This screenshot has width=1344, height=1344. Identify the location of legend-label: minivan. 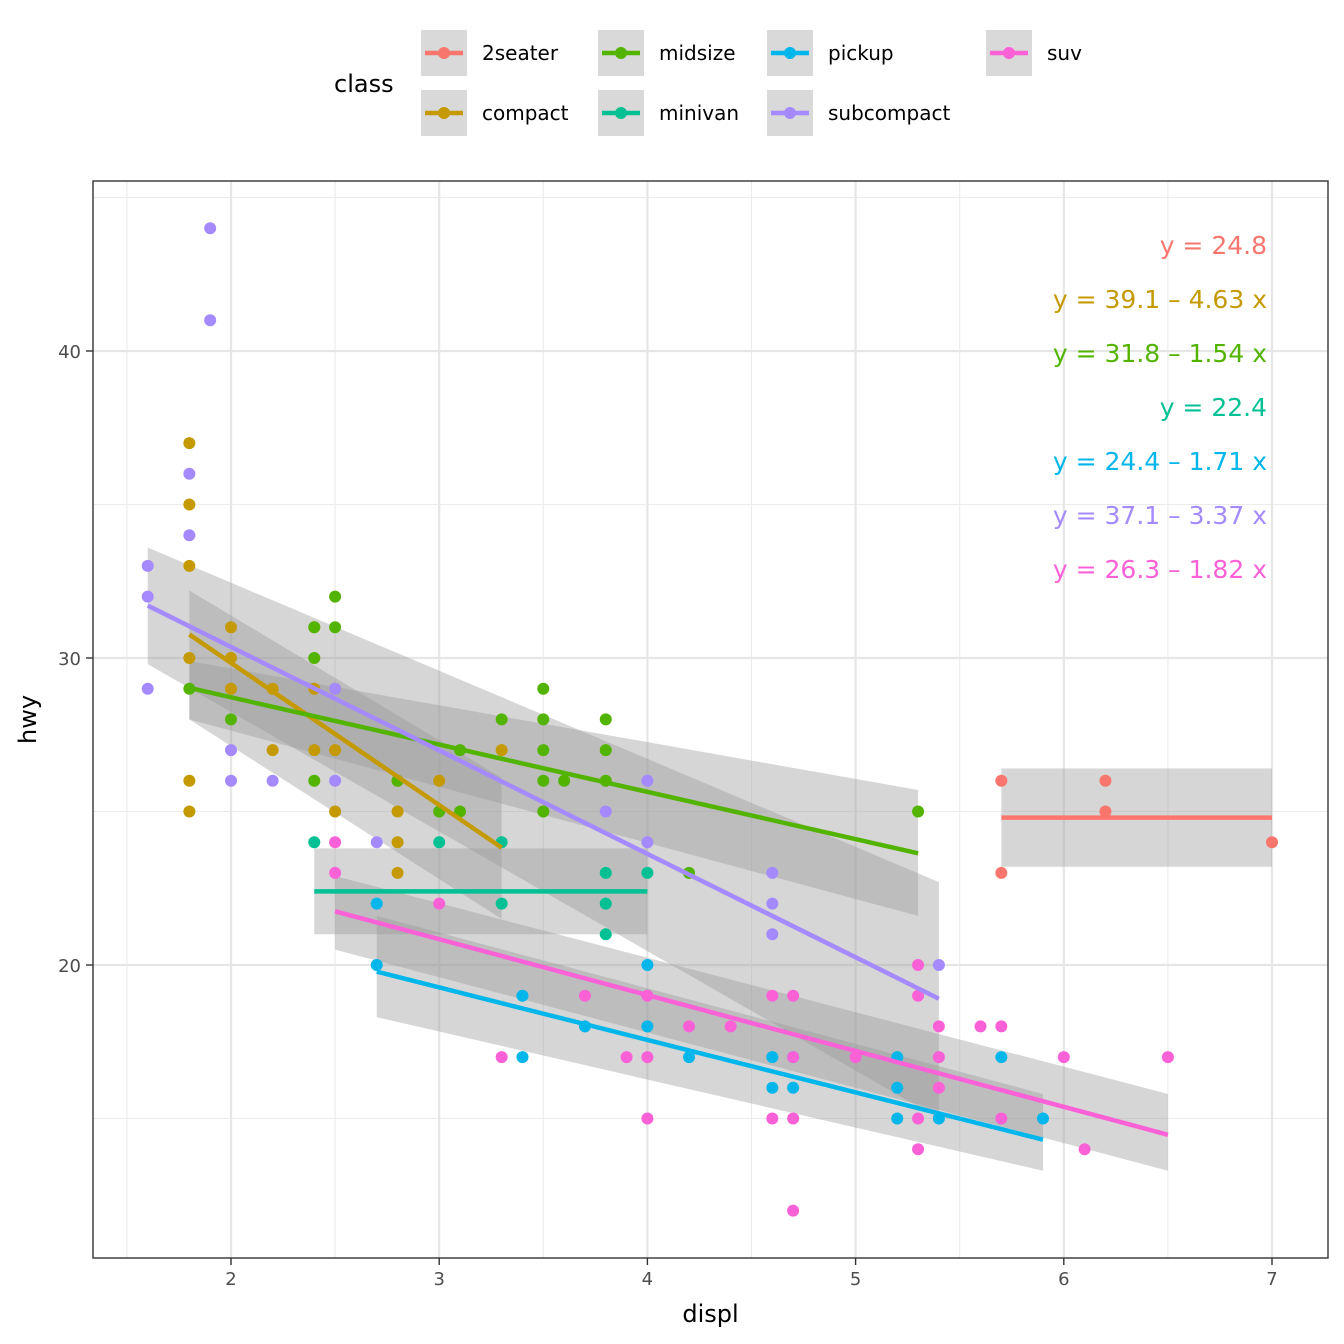
(699, 113).